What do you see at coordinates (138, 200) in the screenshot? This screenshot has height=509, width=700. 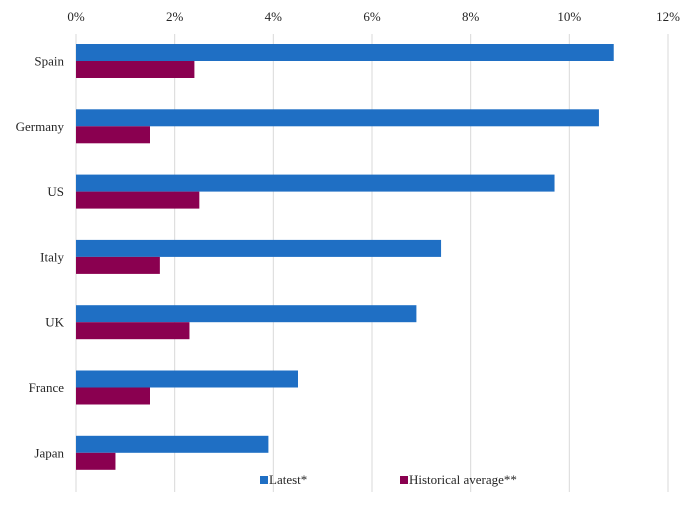 I see `bar-historical-average-us` at bounding box center [138, 200].